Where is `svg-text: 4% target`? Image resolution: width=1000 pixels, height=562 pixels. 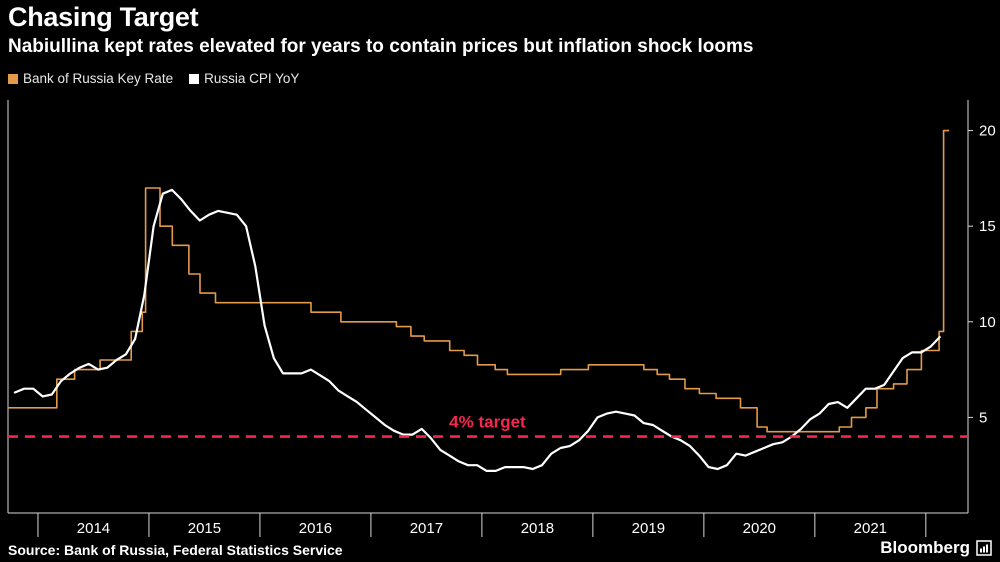
svg-text: 4% target is located at coordinates (487, 422).